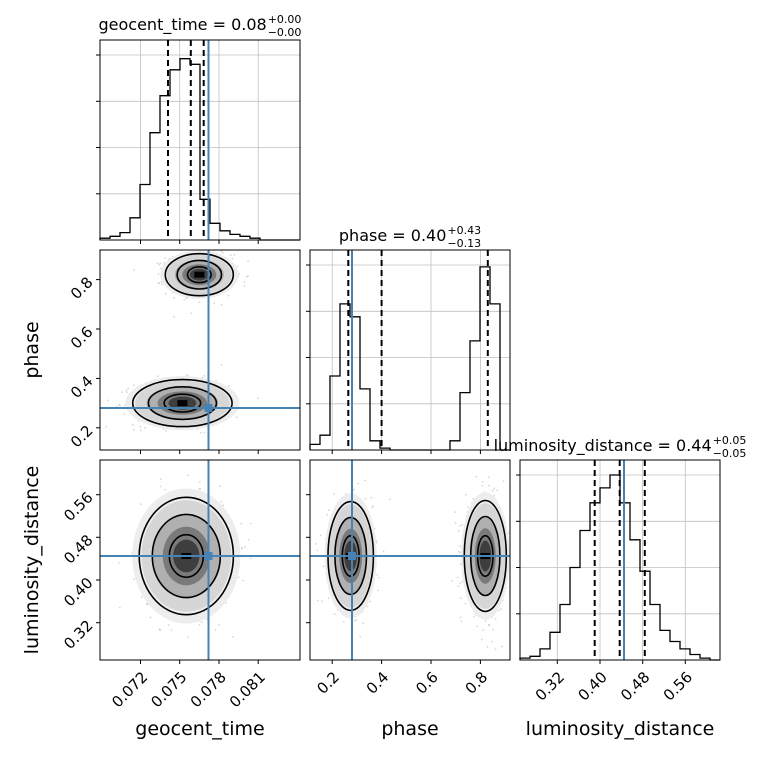 The width and height of the screenshot is (760, 760). What do you see at coordinates (285, 19) in the screenshot?
I see `title-sup: +0.00` at bounding box center [285, 19].